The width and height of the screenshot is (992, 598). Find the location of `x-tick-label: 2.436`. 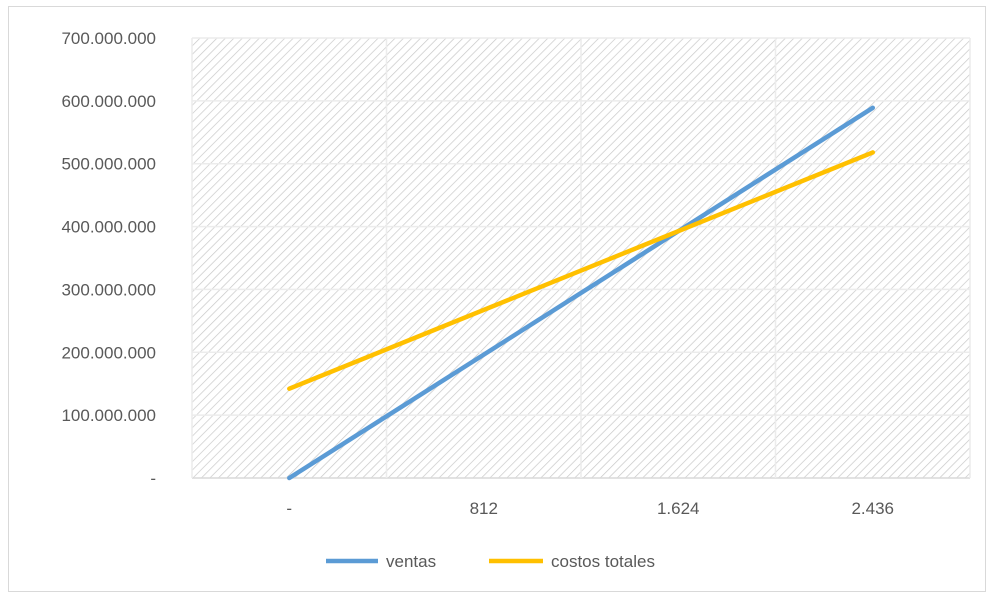

x-tick-label: 2.436 is located at coordinates (872, 508).